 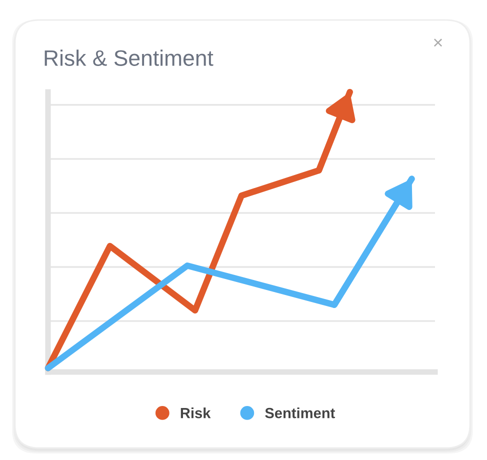 I want to click on chart-title: Risk & Sentiment, so click(x=129, y=58).